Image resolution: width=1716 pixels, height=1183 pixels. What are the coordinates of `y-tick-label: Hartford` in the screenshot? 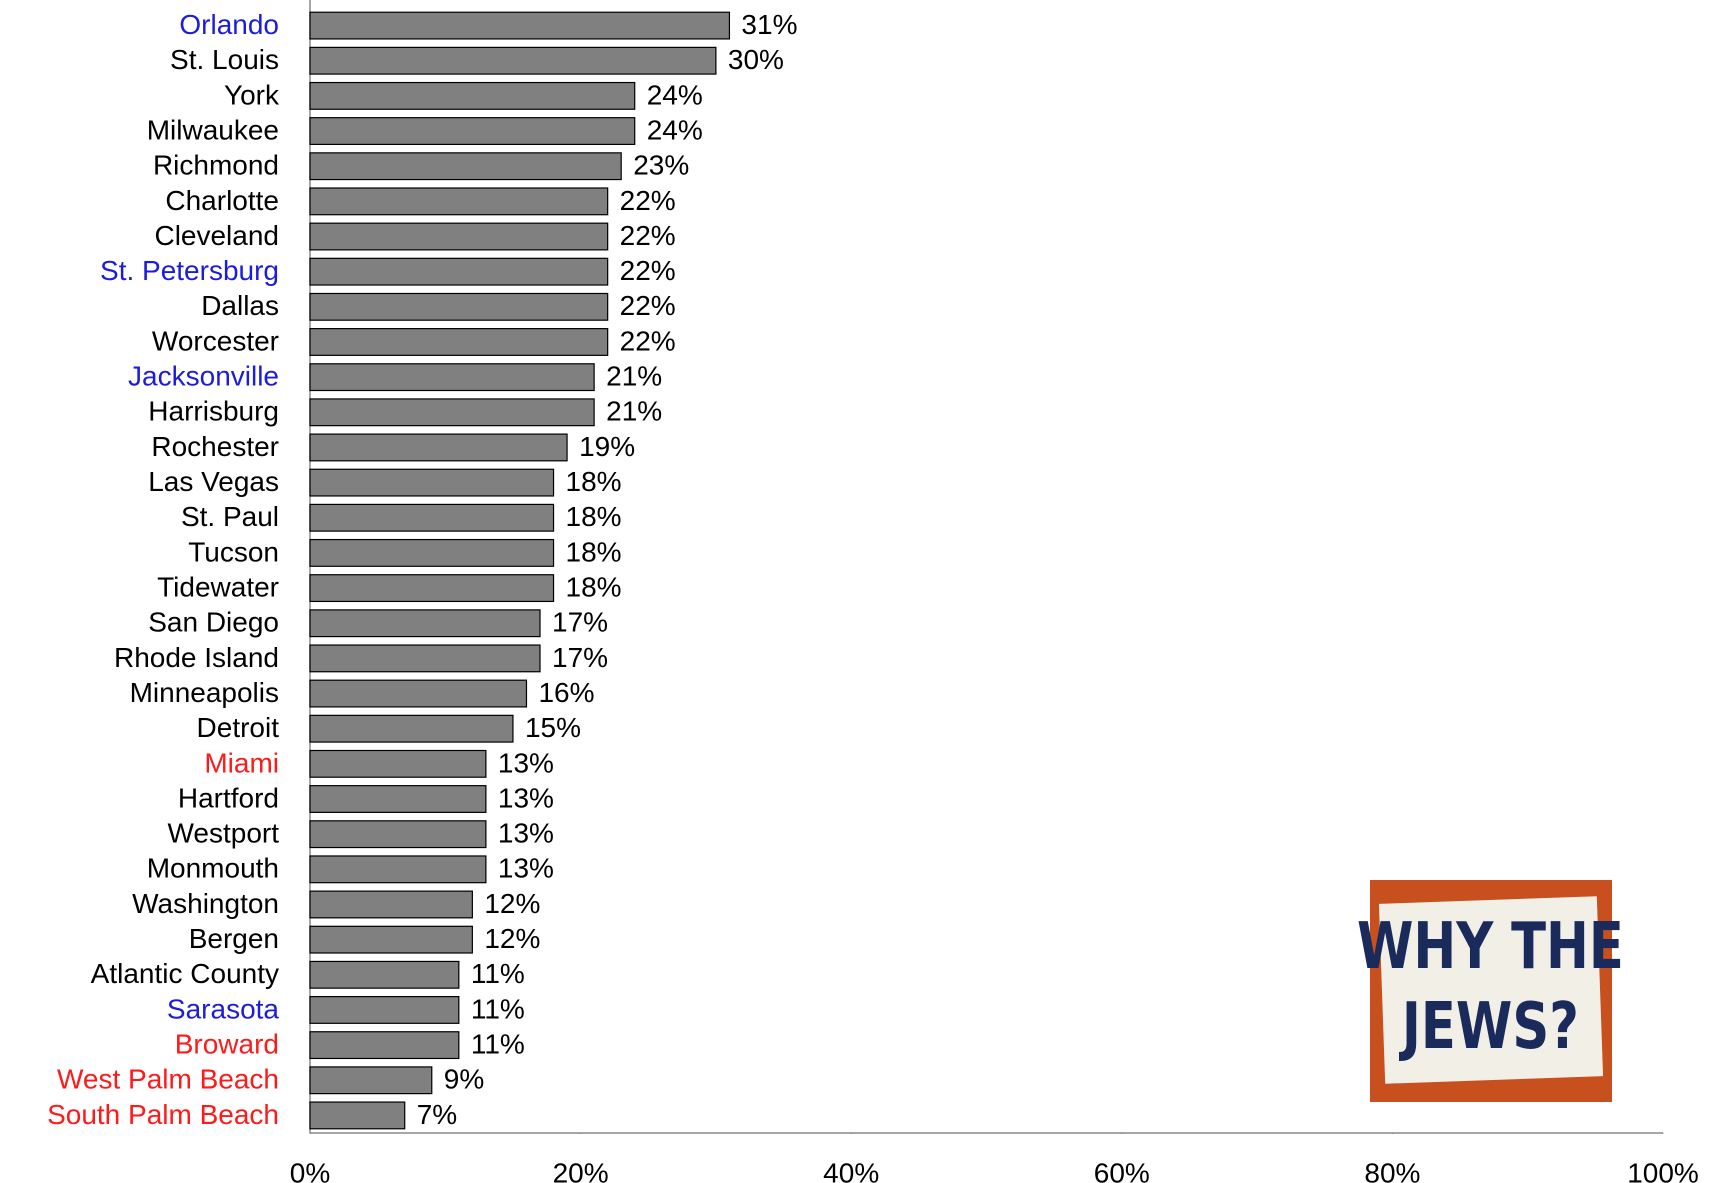 It's located at (228, 797).